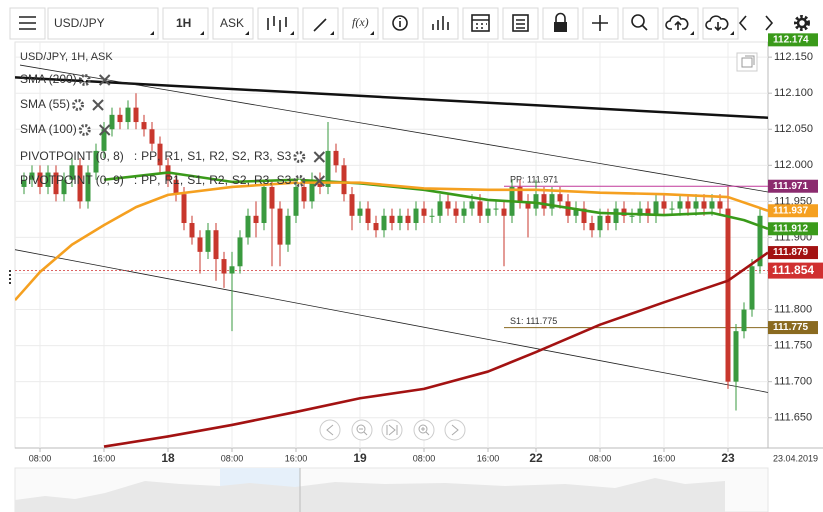 This screenshot has height=512, width=823. I want to click on price-label: 111.912, so click(790, 228).